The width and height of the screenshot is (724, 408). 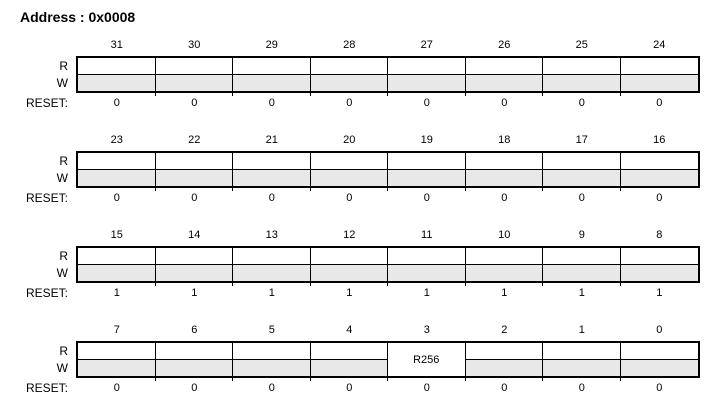 What do you see at coordinates (581, 45) in the screenshot?
I see `bit-number: 25` at bounding box center [581, 45].